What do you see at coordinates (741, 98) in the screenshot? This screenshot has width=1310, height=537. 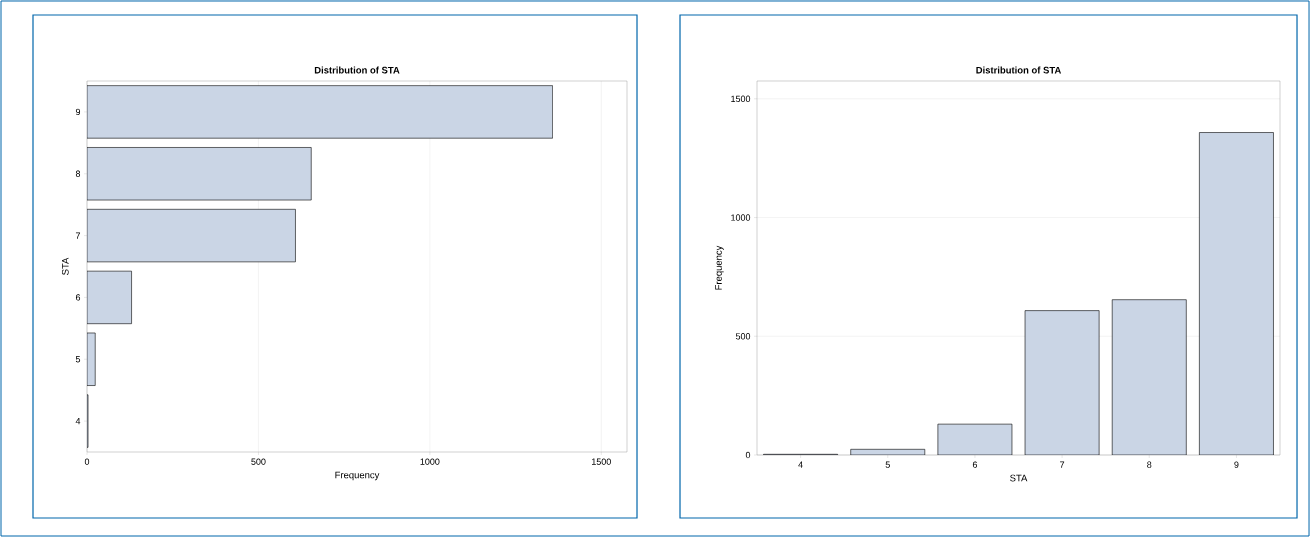 I see `y-tick-label: 1500` at bounding box center [741, 98].